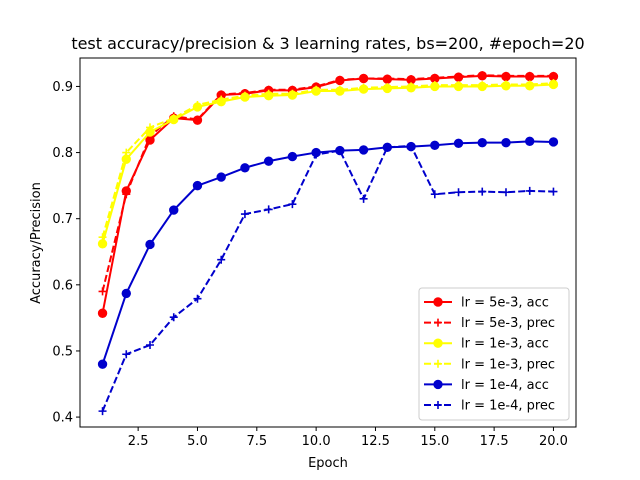  Describe the element at coordinates (505, 385) in the screenshot. I see `legend-entry: lr = 1e-4, acc` at that location.